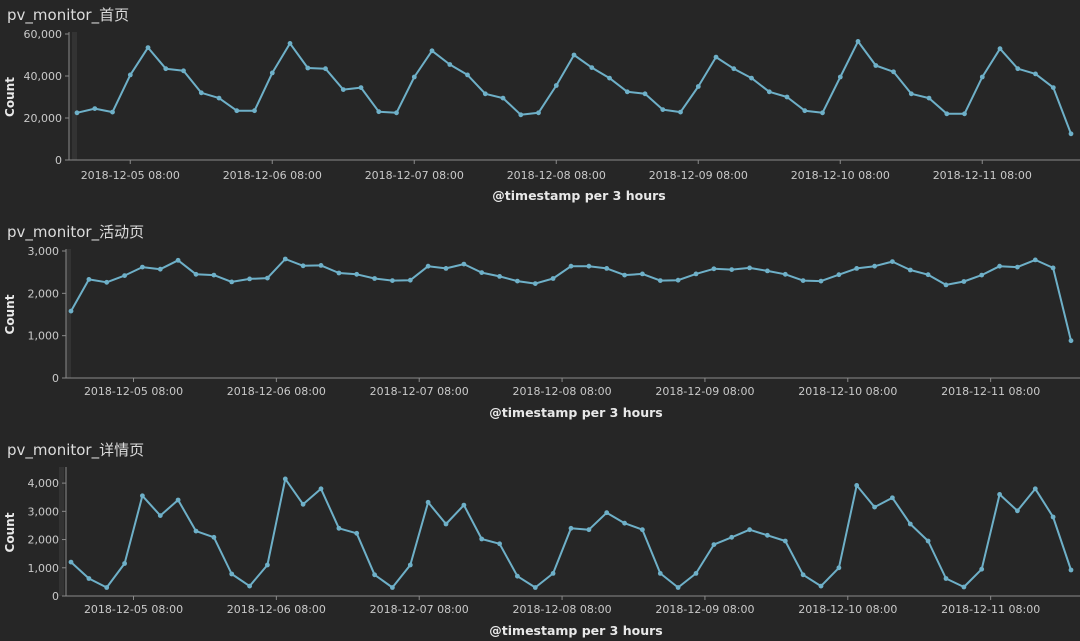 The width and height of the screenshot is (1080, 641). Describe the element at coordinates (55, 378) in the screenshot. I see `y-tick-label: 0` at that location.